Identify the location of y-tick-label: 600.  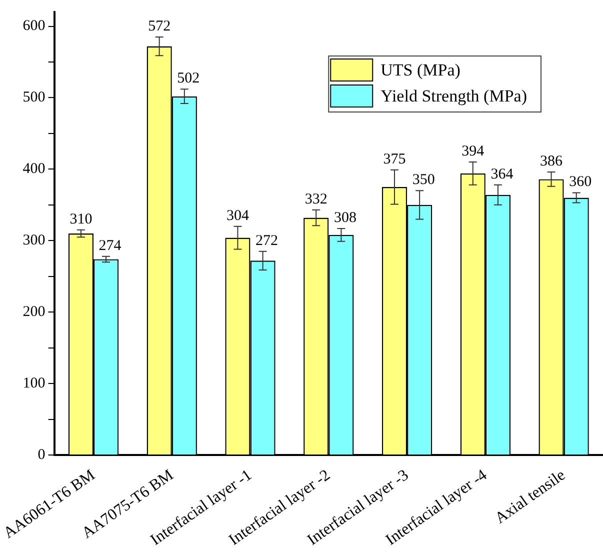
(34, 26).